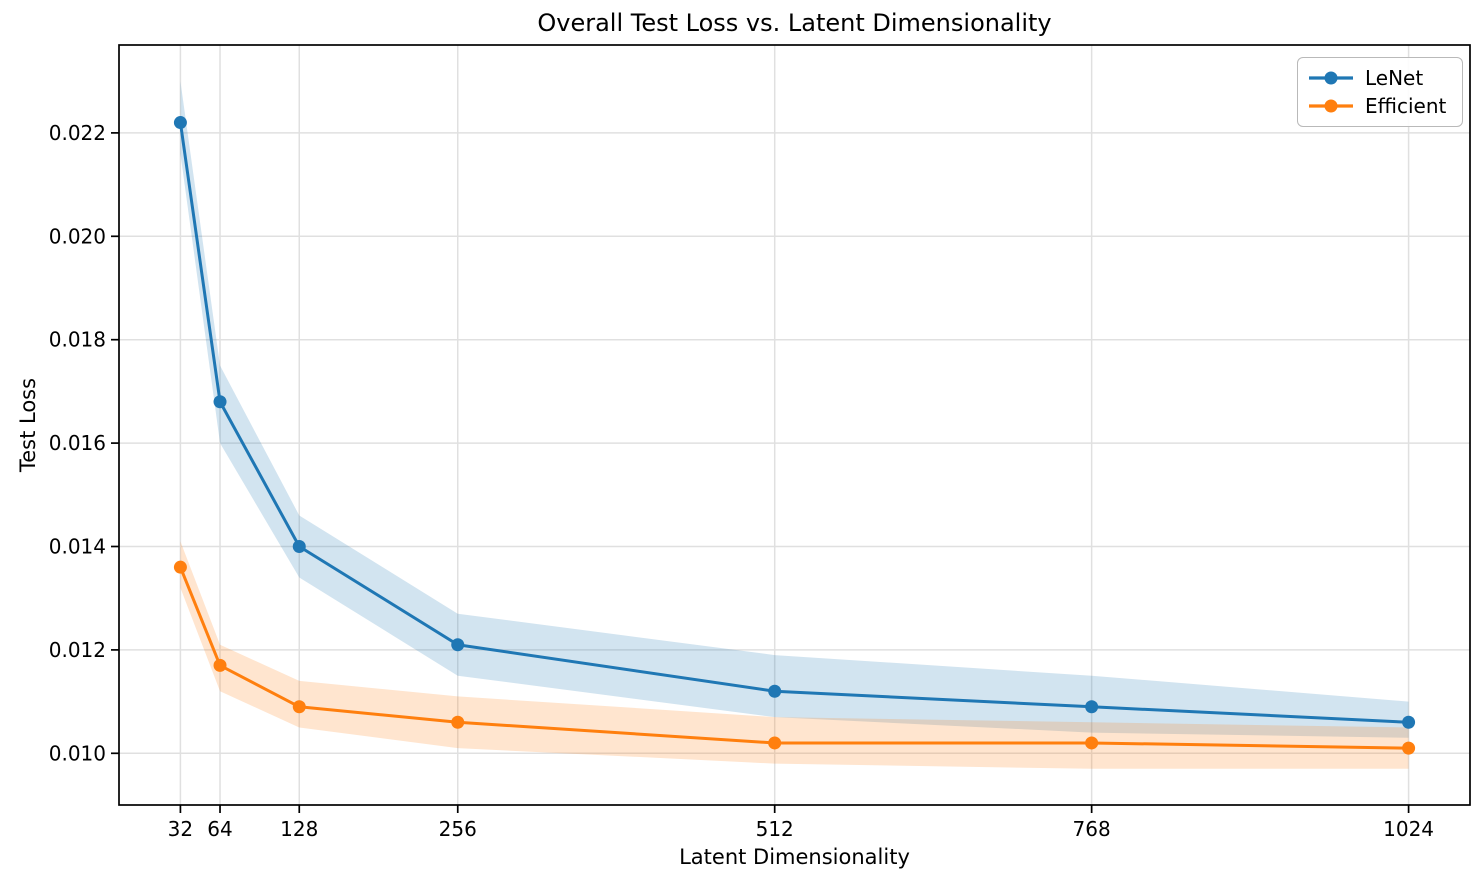 The width and height of the screenshot is (1483, 884). What do you see at coordinates (1408, 829) in the screenshot?
I see `x-tick-label: 1024` at bounding box center [1408, 829].